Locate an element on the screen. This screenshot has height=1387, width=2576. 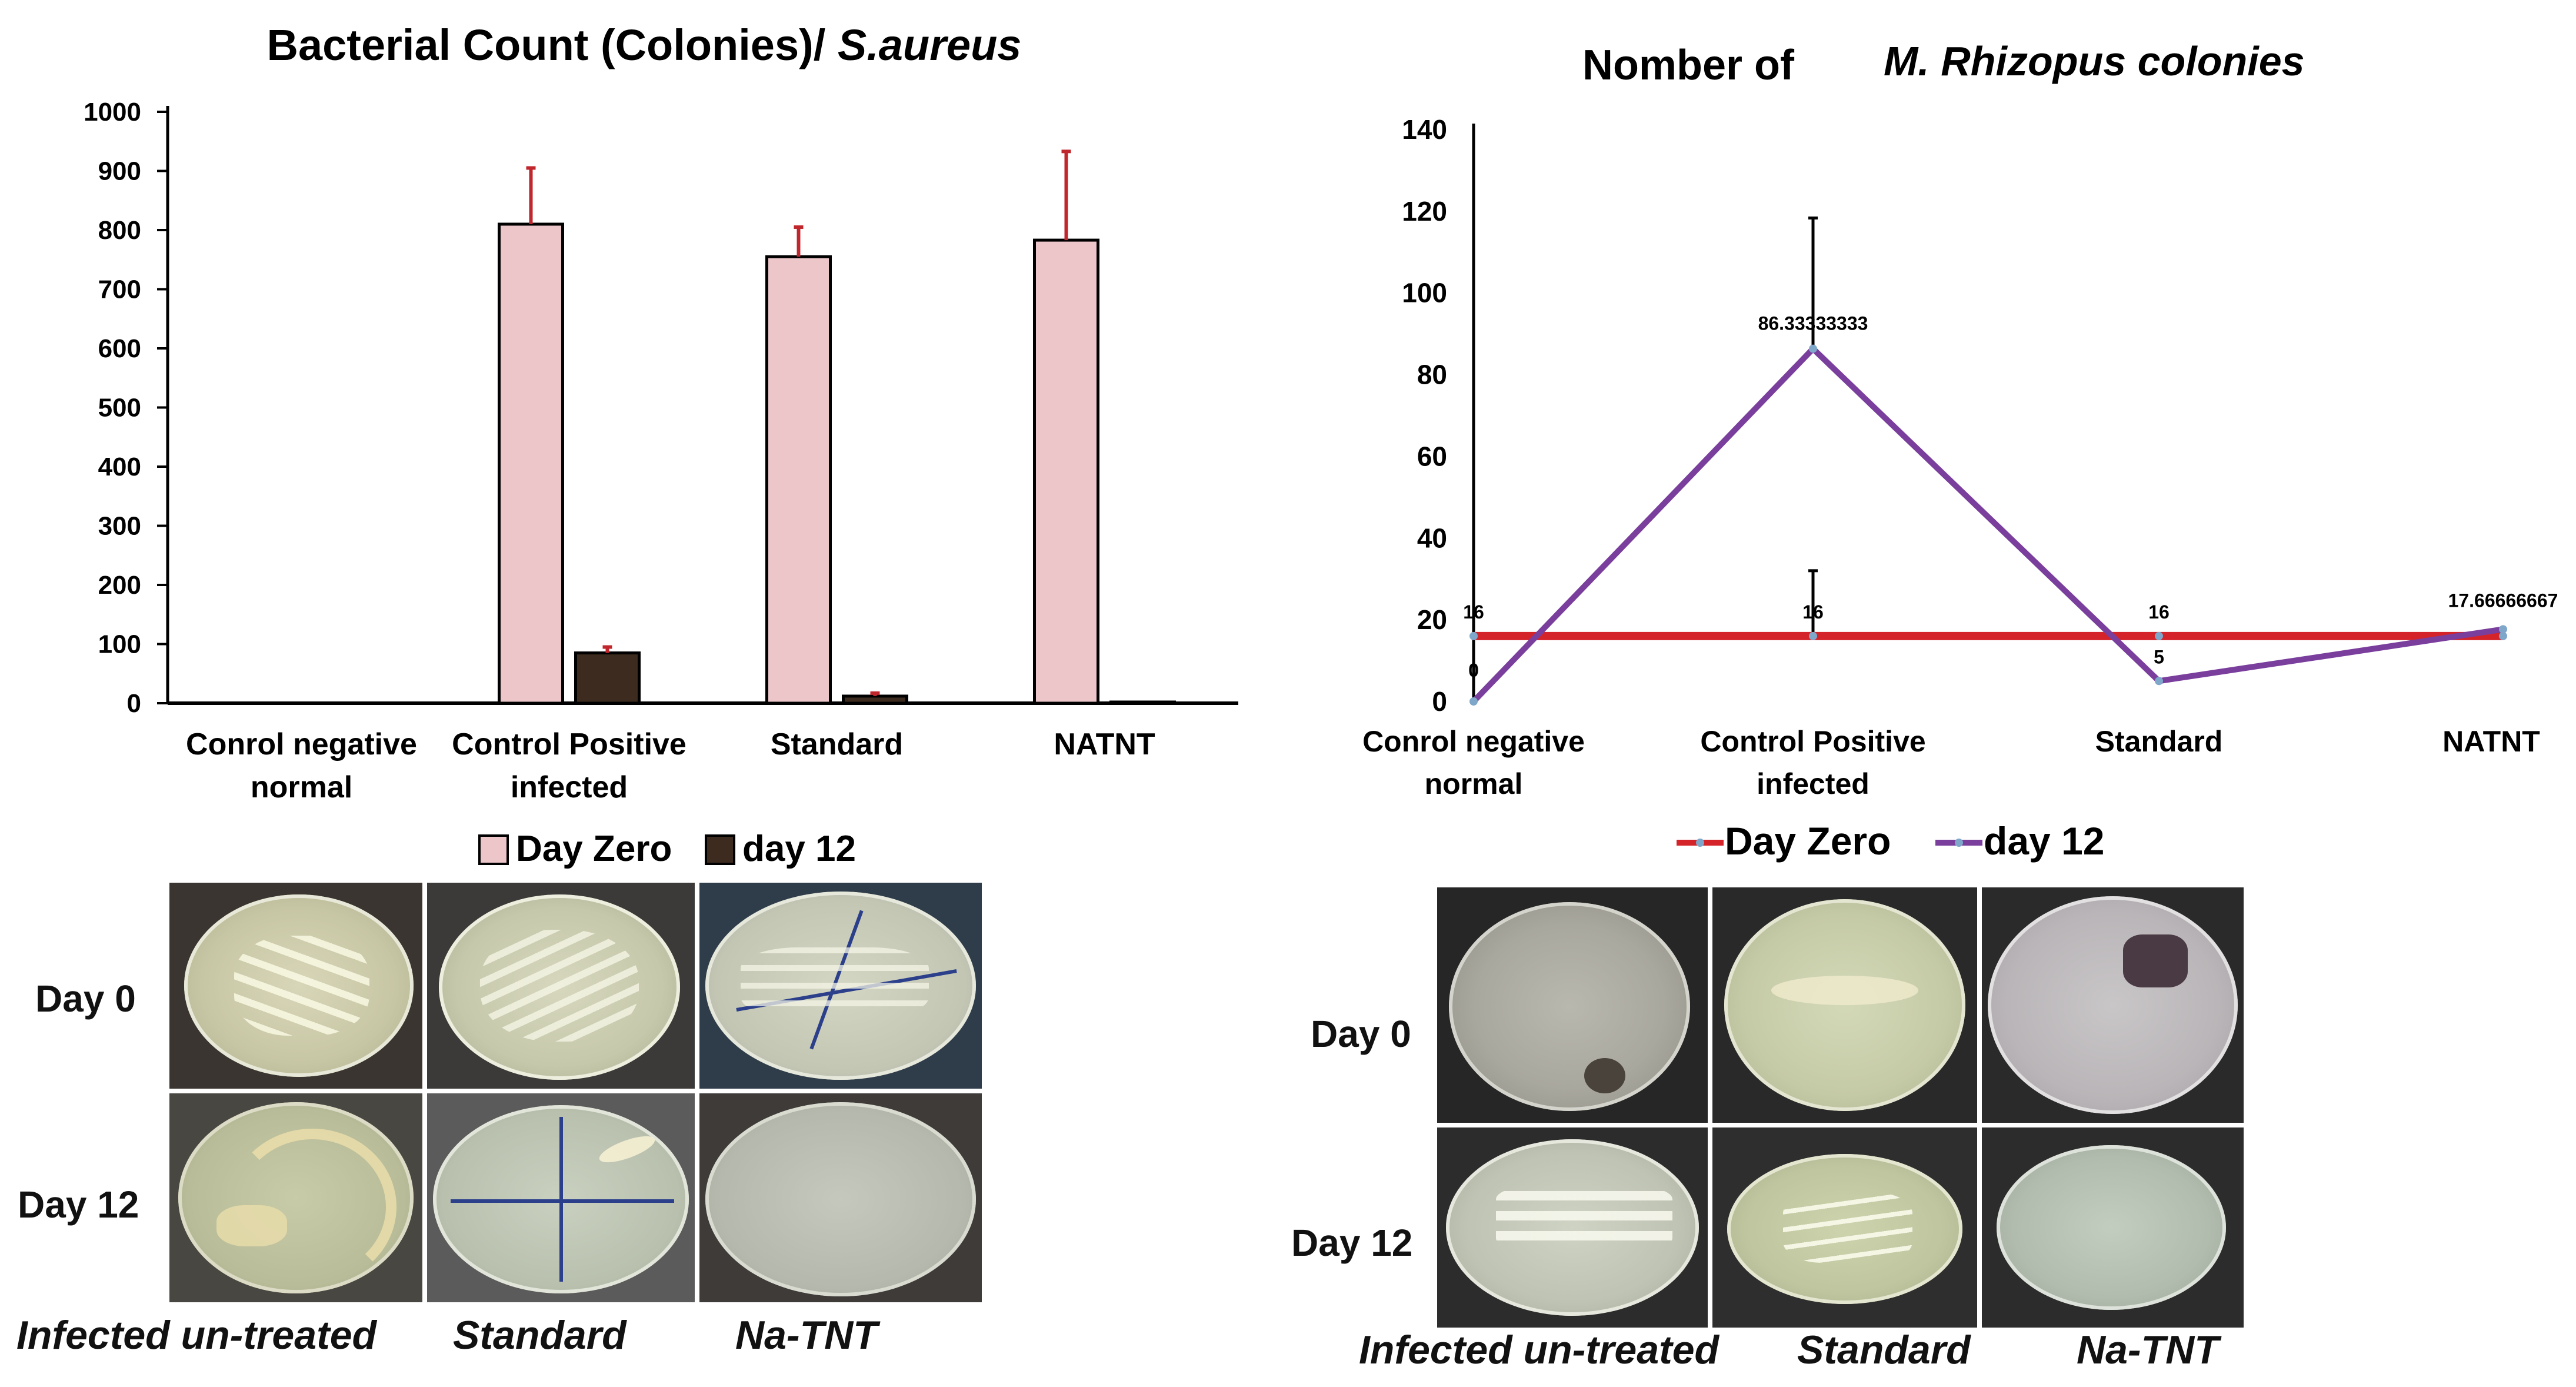
y-tick-label: 400 is located at coordinates (119, 467).